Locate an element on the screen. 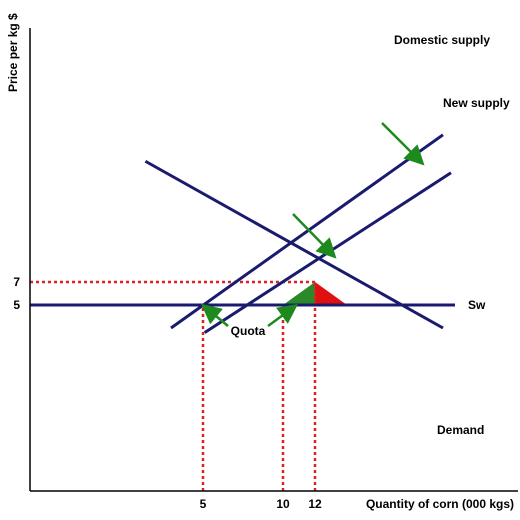 The image size is (520, 520). new-supply-label: New supply is located at coordinates (476, 103).